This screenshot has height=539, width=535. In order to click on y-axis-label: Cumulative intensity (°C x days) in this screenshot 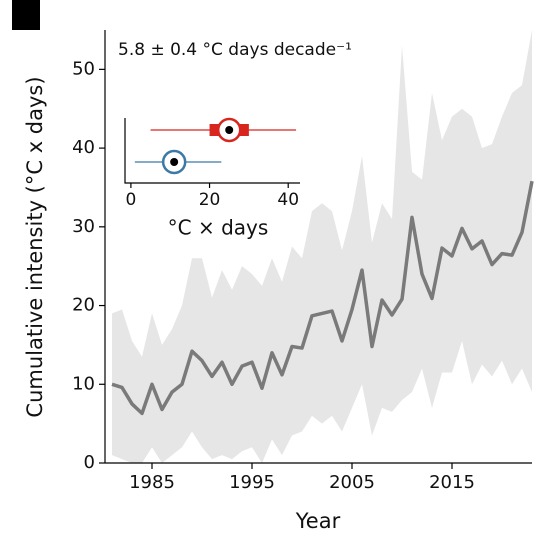, I will do `click(35, 246)`.